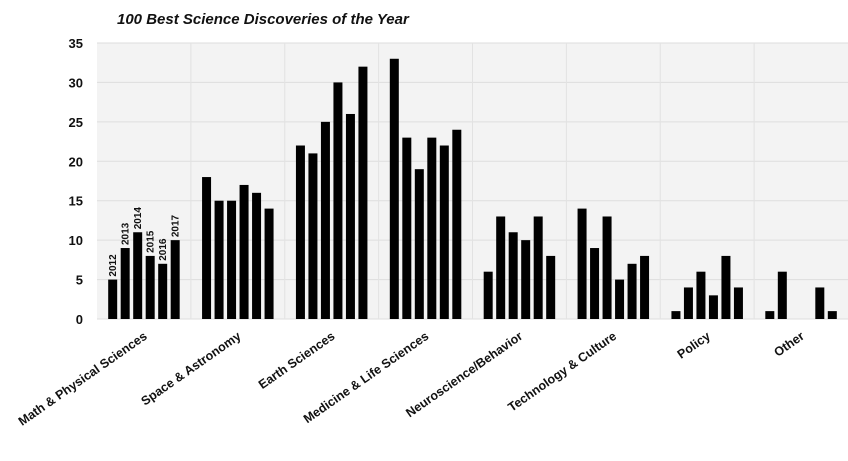 Image resolution: width=848 pixels, height=461 pixels. I want to click on y-tick-label: 25, so click(76, 122).